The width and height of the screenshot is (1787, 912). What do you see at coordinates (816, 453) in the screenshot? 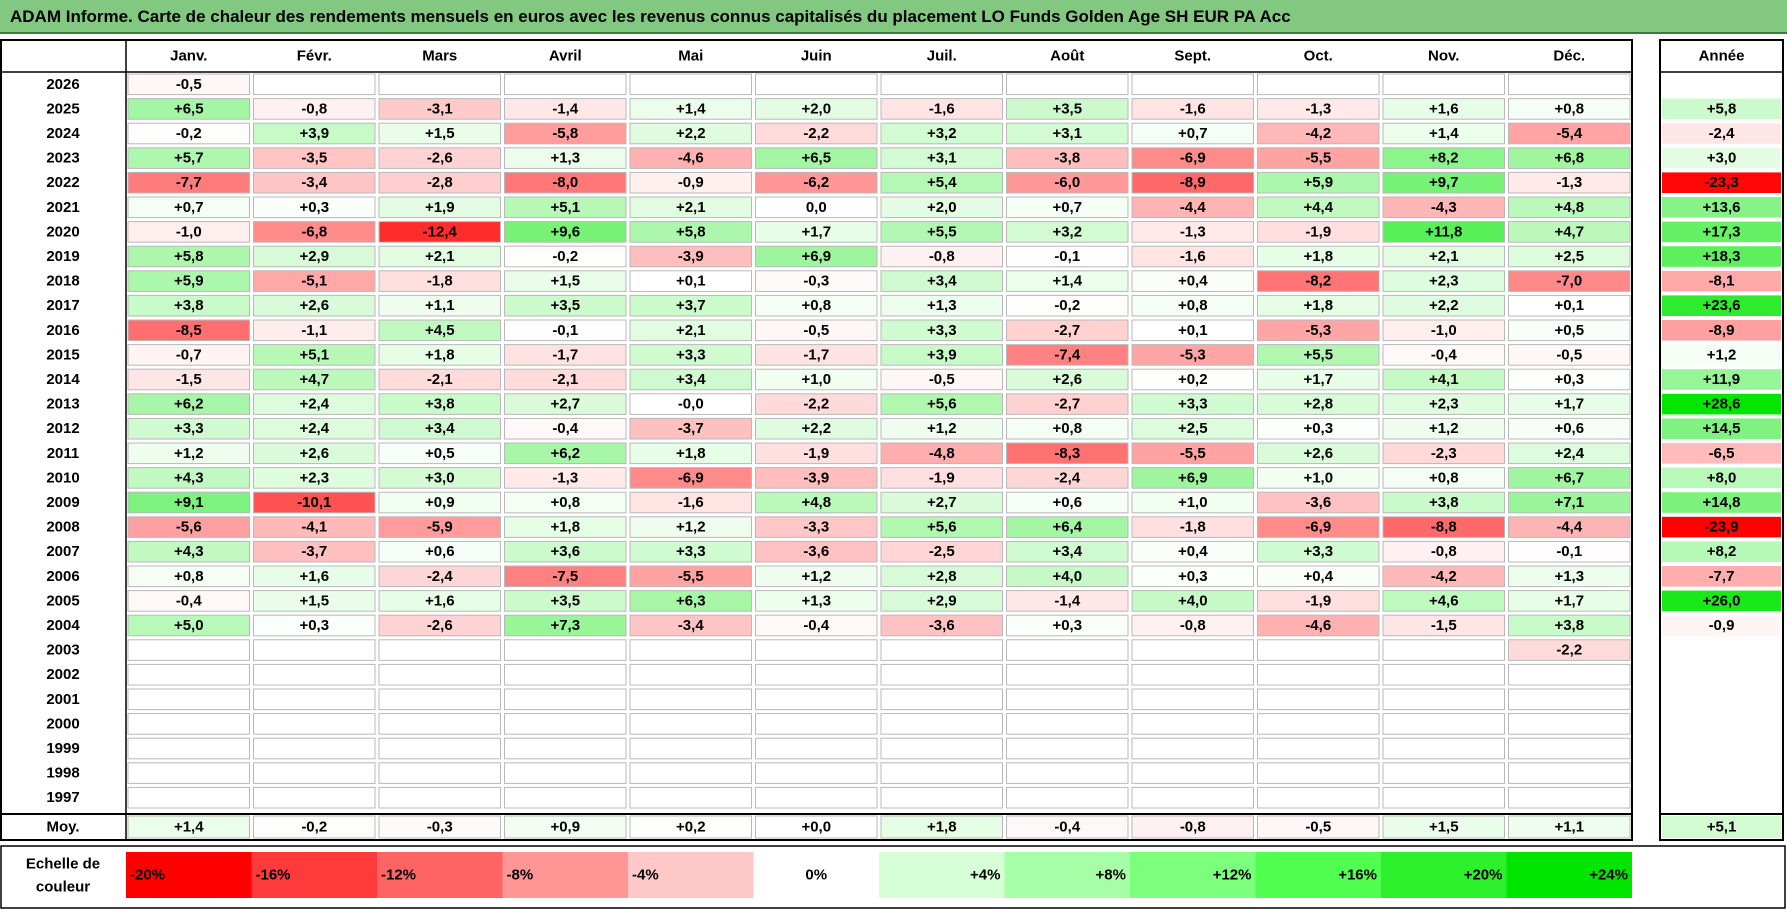
I see `cell-value: -1,9` at bounding box center [816, 453].